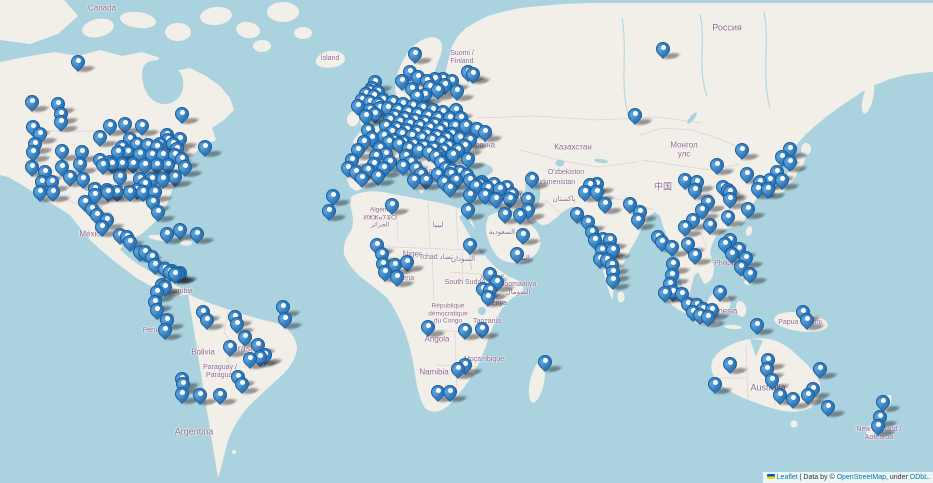  I want to click on leaflet-link: Leaflet, so click(787, 477).